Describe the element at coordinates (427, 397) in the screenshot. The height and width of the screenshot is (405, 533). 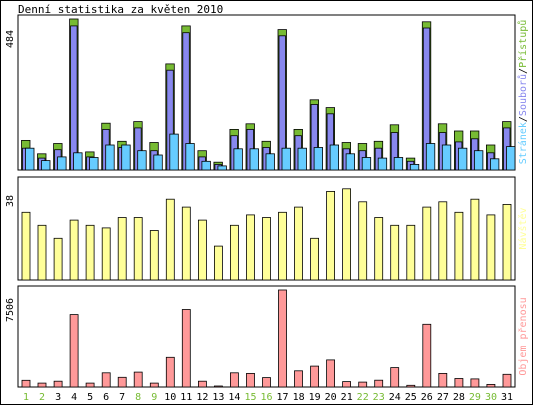
I see `x-tick-label-26: 26` at that location.